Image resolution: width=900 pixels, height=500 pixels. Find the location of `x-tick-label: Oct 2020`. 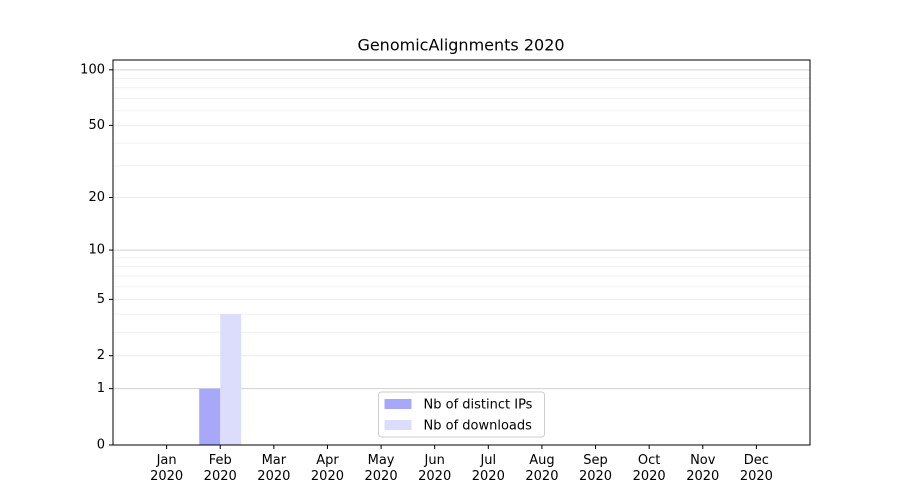

x-tick-label: Oct 2020 is located at coordinates (649, 468).